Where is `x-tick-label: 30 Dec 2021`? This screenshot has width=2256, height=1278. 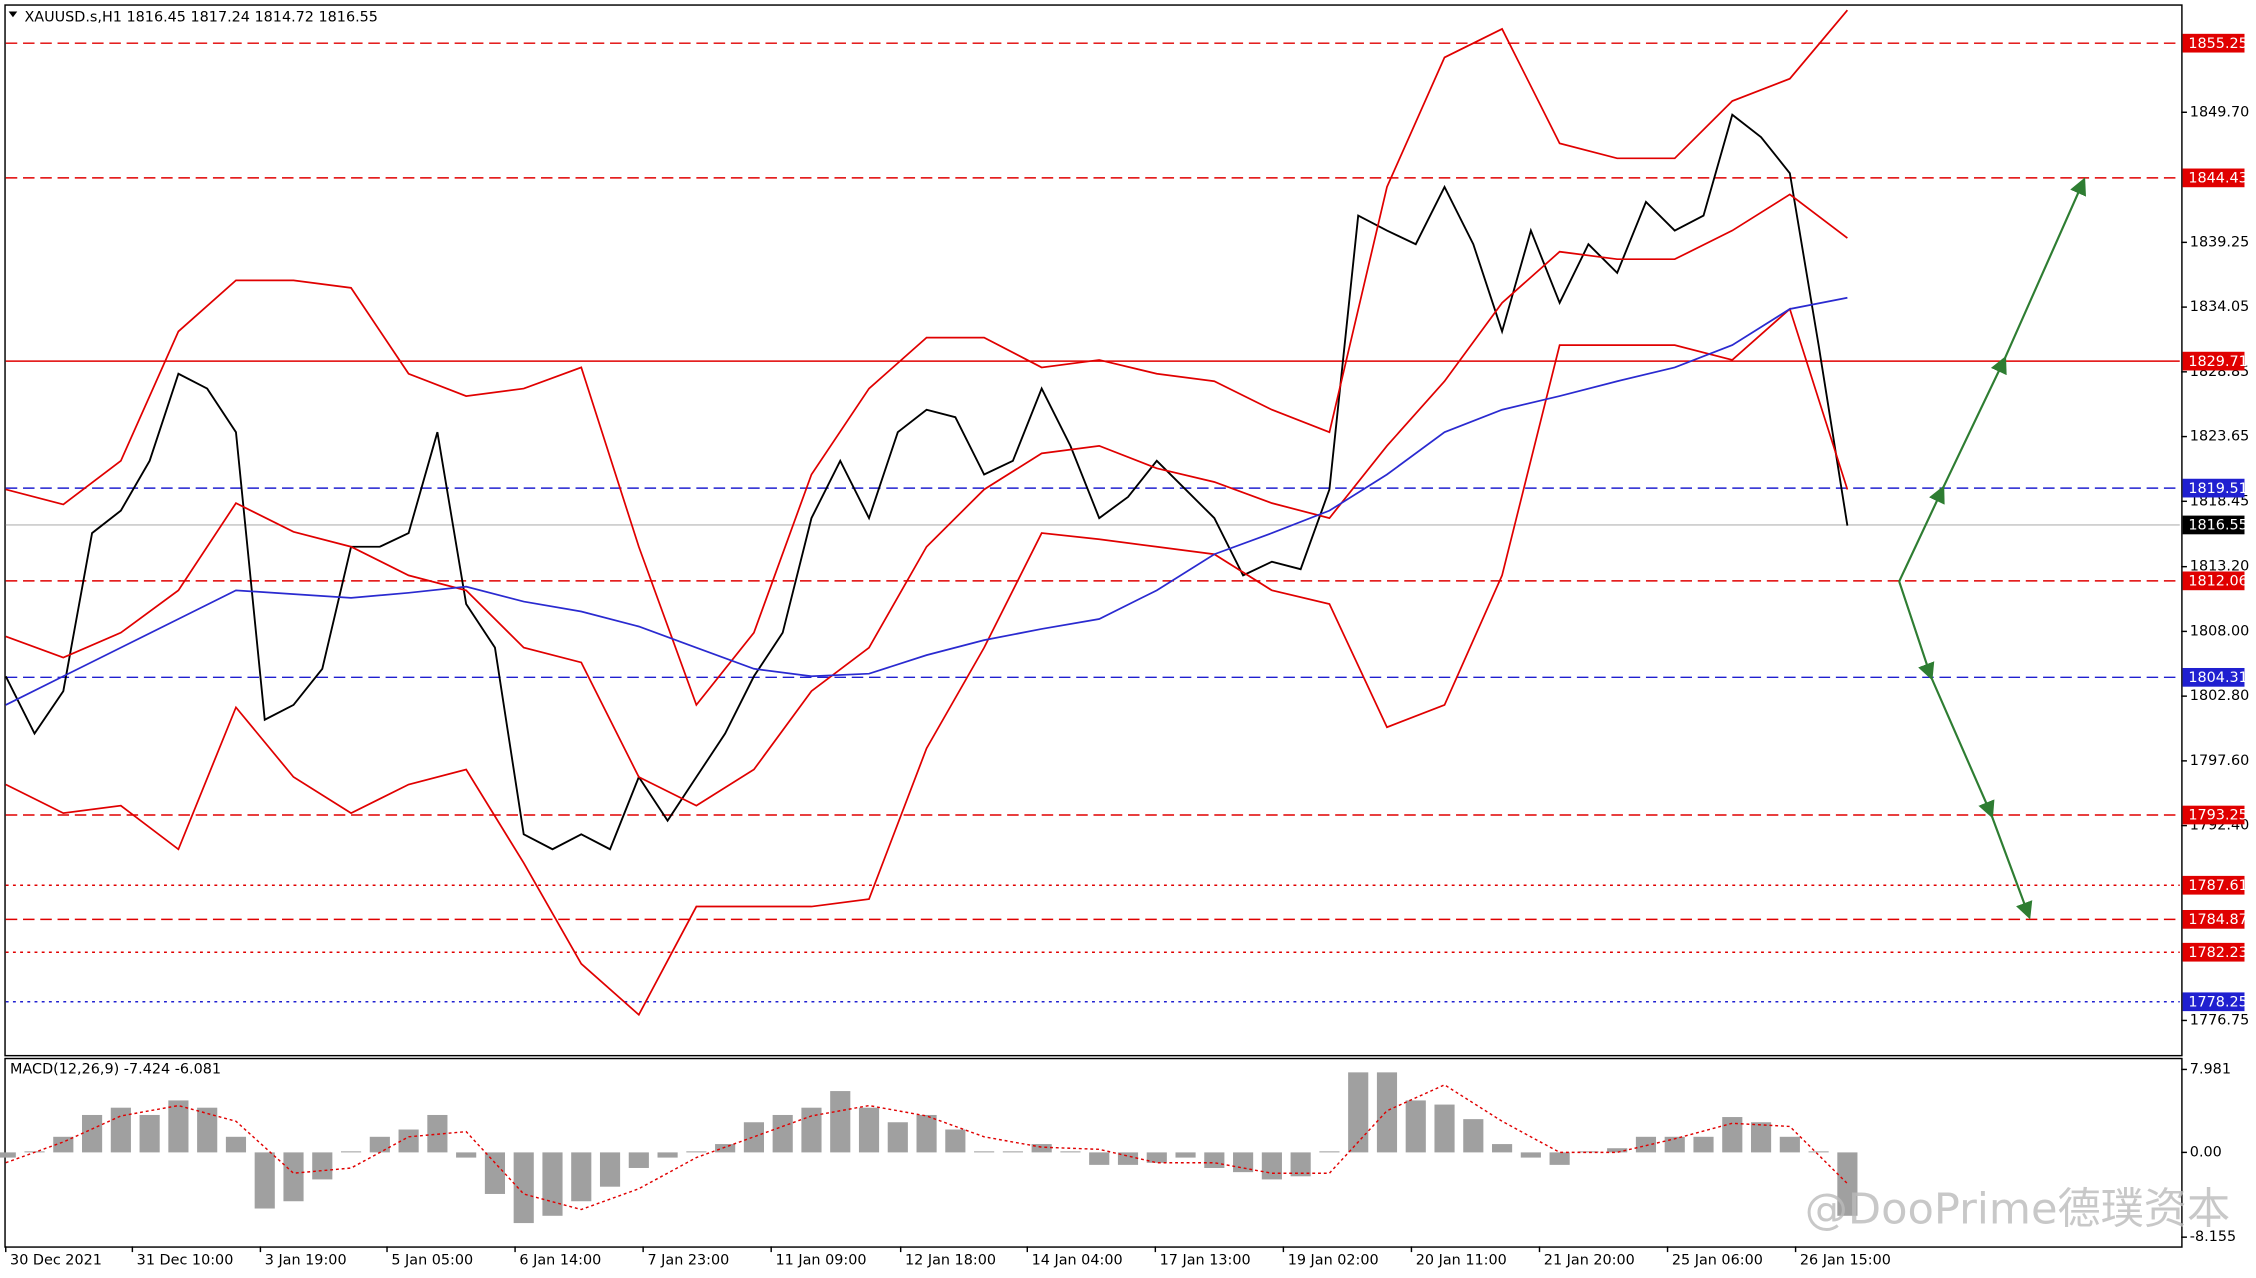 x-tick-label: 30 Dec 2021 is located at coordinates (56, 1261).